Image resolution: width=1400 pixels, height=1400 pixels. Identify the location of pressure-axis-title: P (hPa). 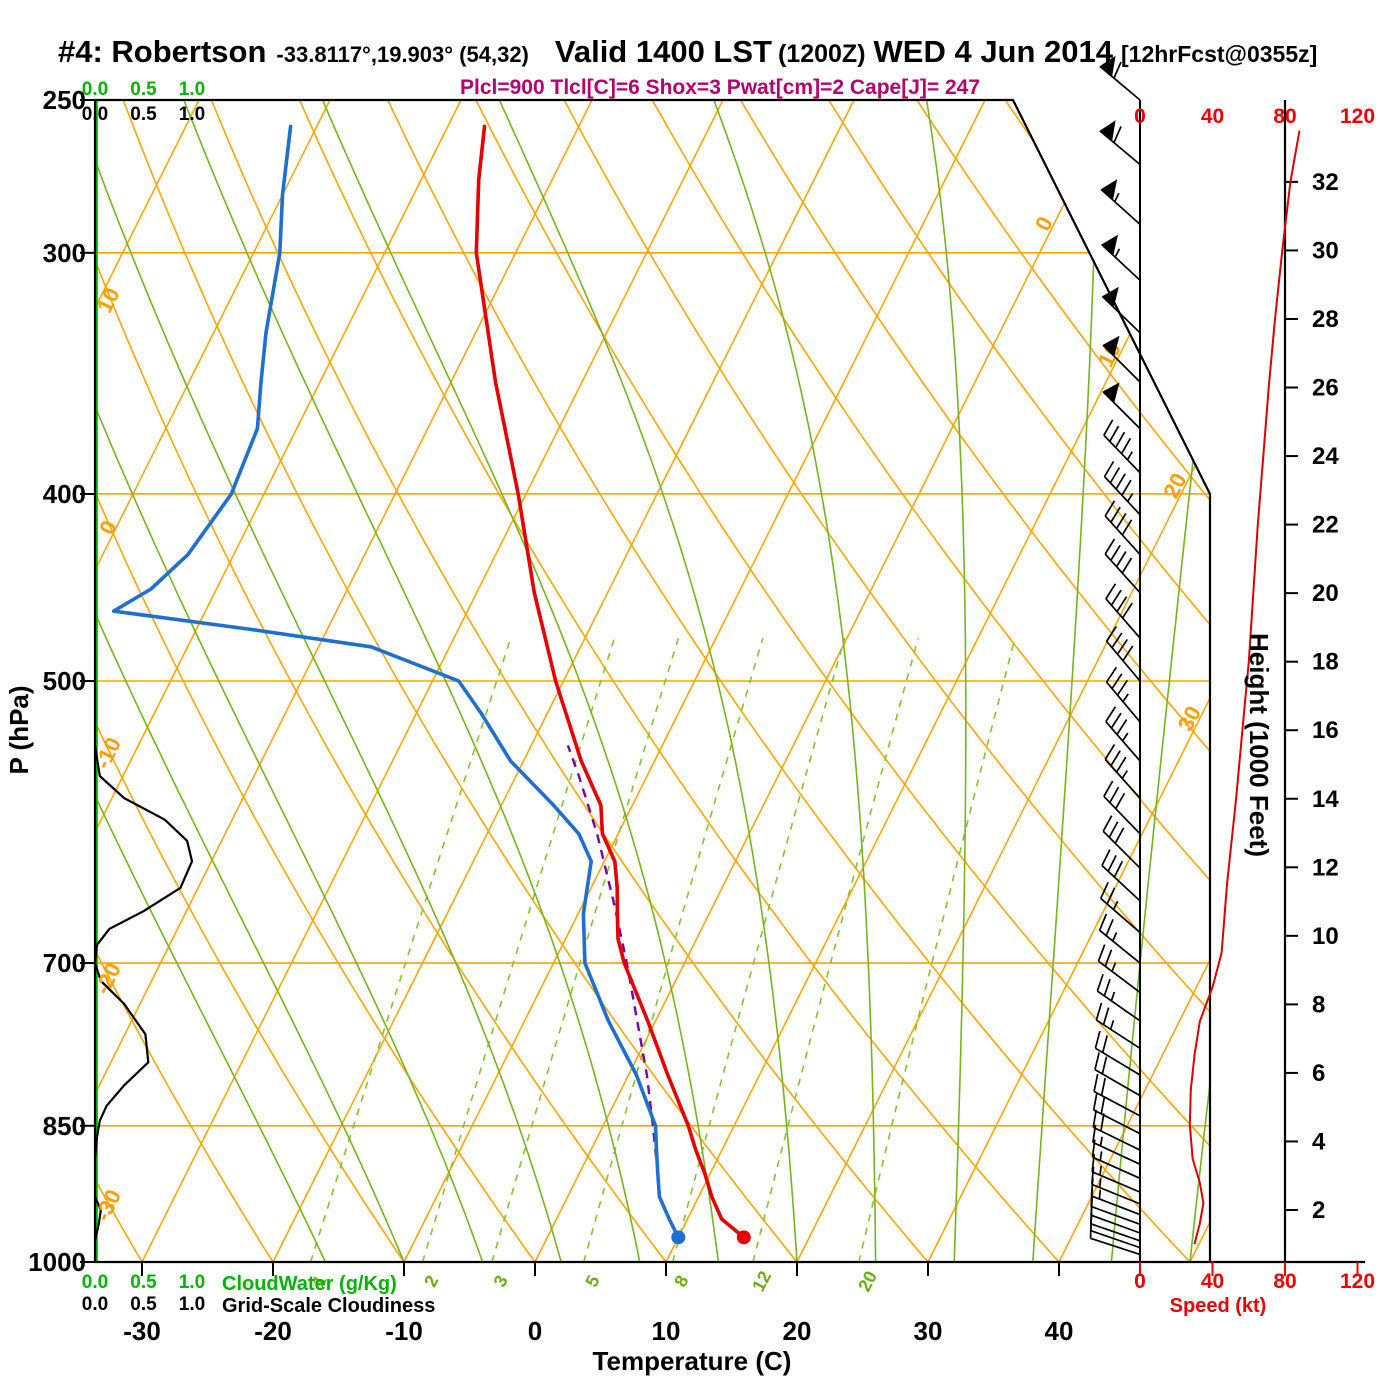
(19, 729).